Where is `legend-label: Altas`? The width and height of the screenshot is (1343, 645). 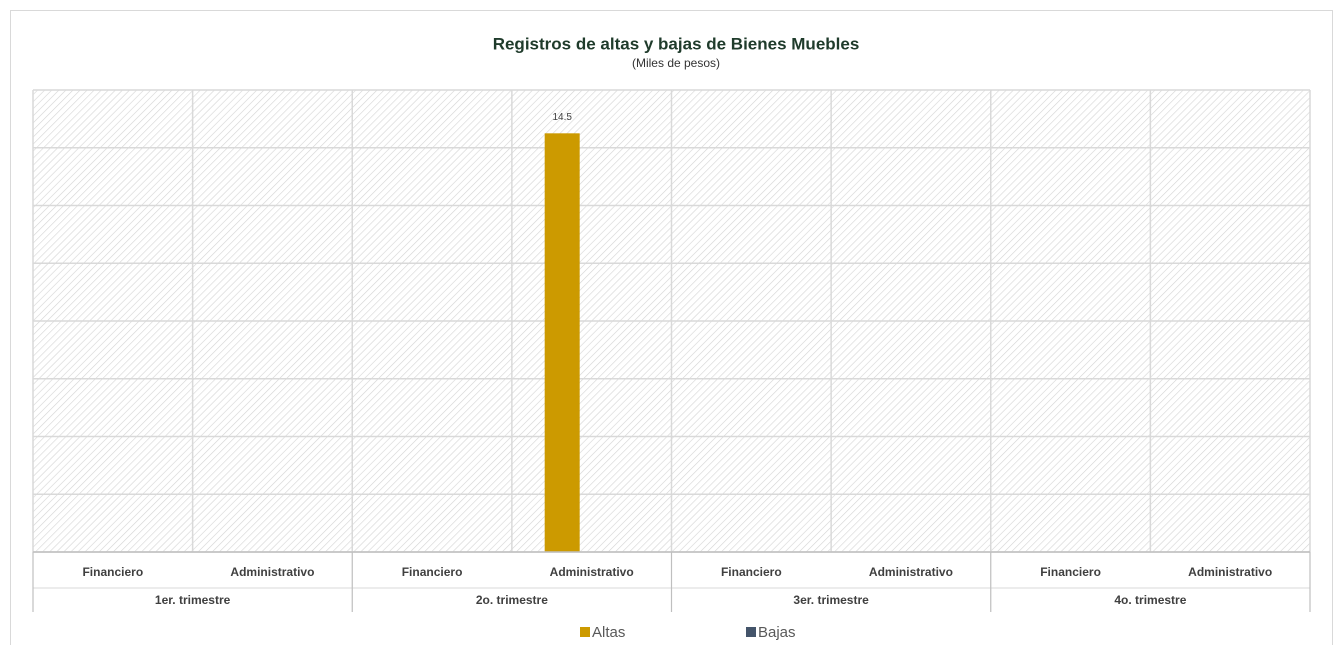
legend-label: Altas is located at coordinates (608, 632).